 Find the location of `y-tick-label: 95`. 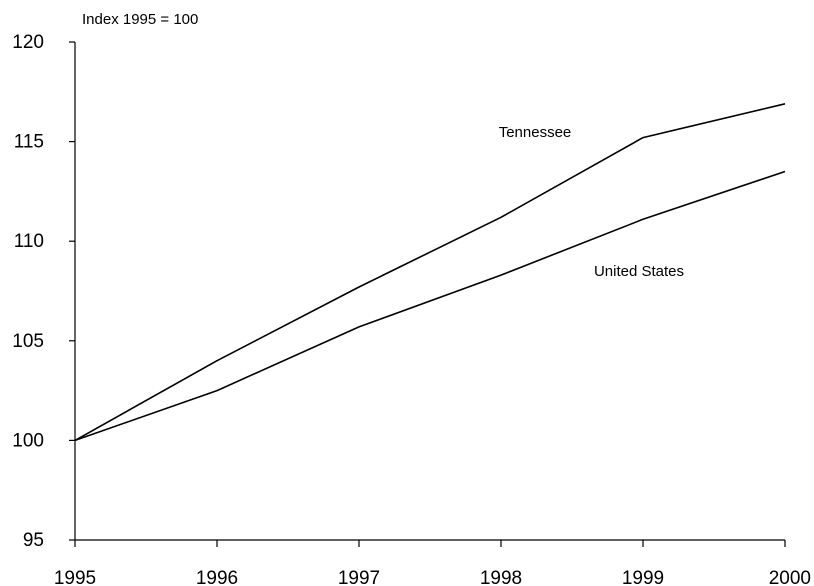

y-tick-label: 95 is located at coordinates (33, 540).